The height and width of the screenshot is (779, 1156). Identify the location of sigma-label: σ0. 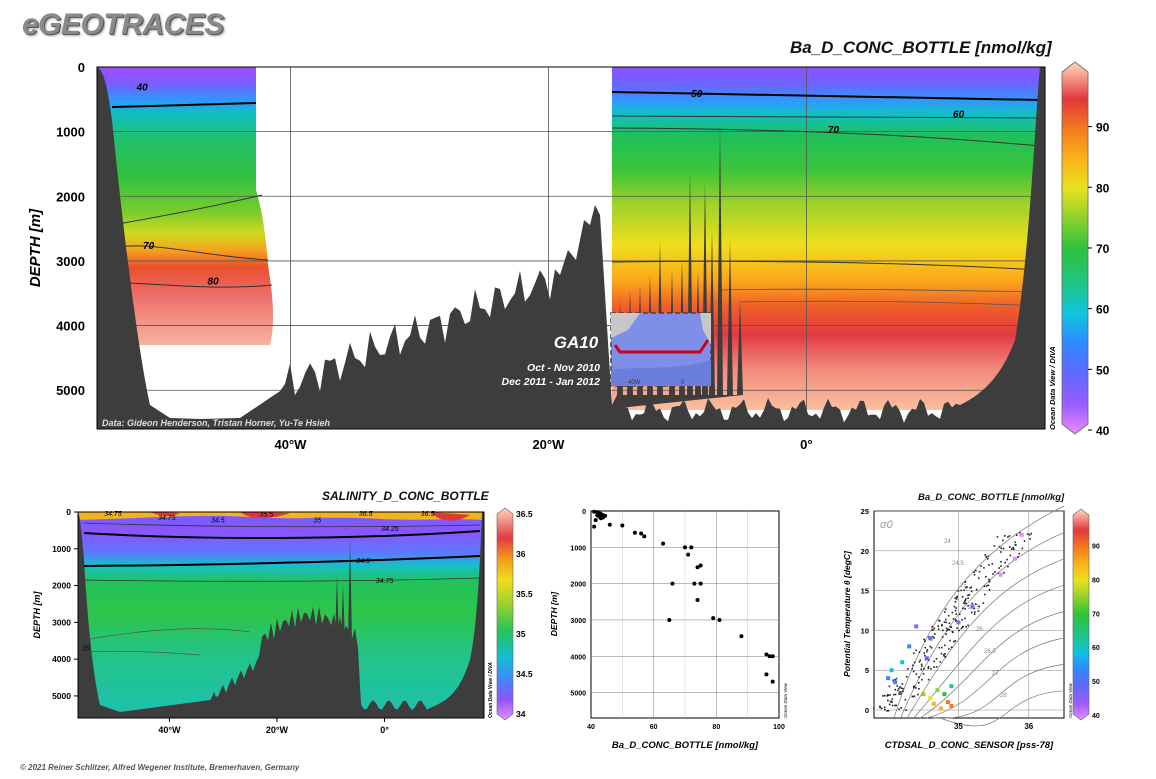
(887, 525).